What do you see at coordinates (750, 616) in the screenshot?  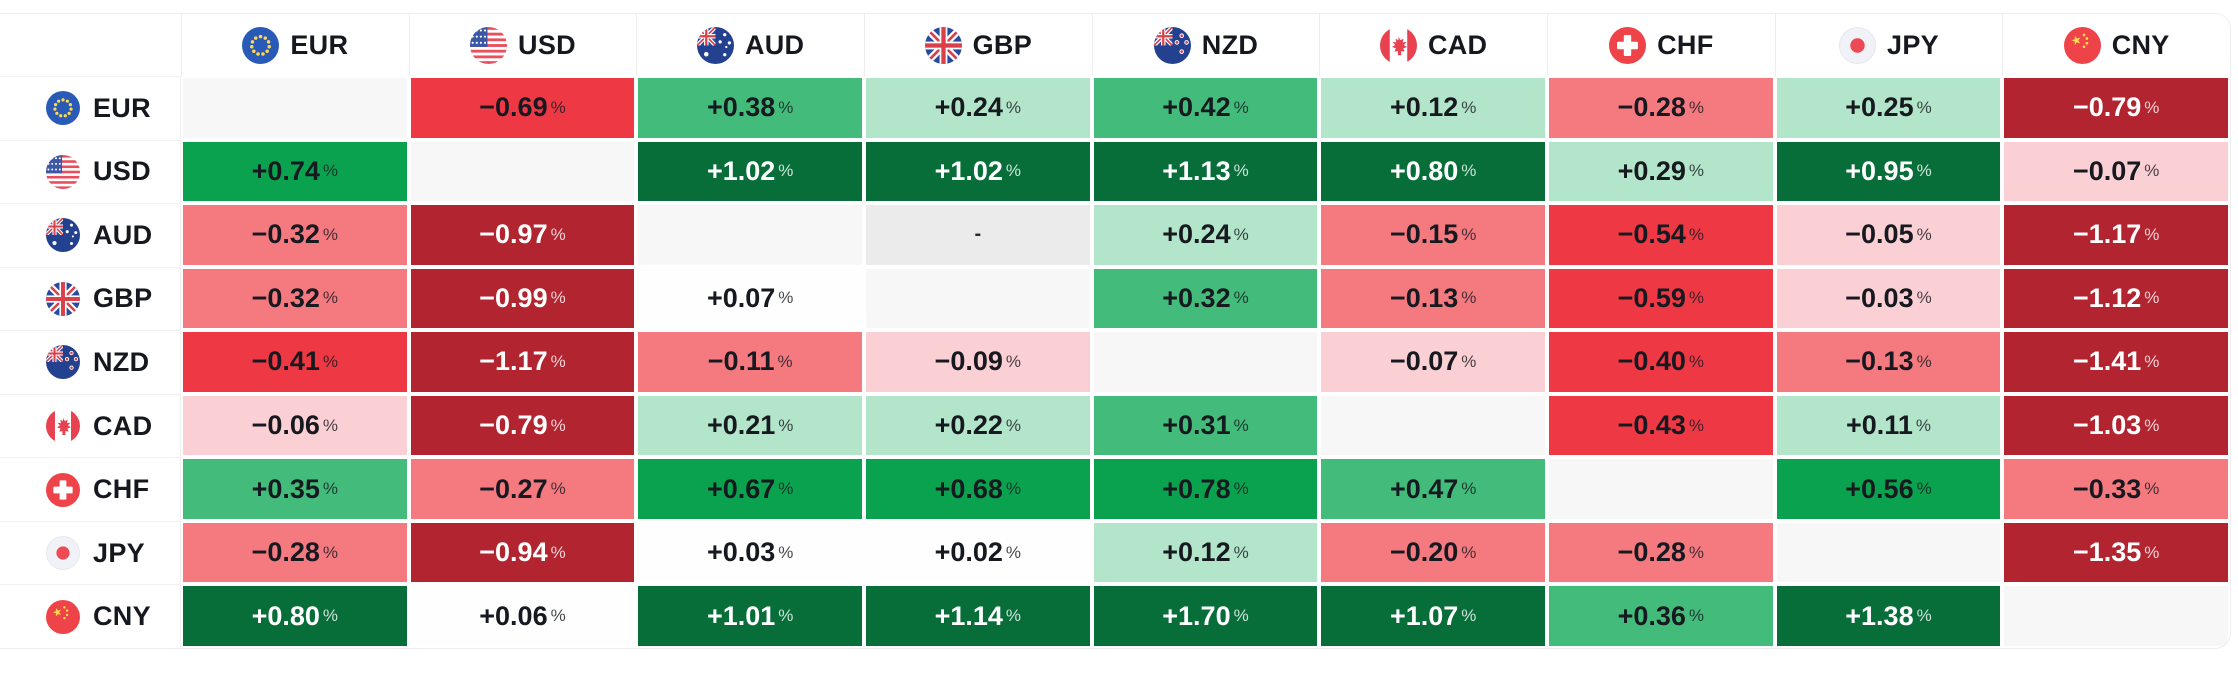 I see `heatmap-cell-cny-aud: +1.01%` at bounding box center [750, 616].